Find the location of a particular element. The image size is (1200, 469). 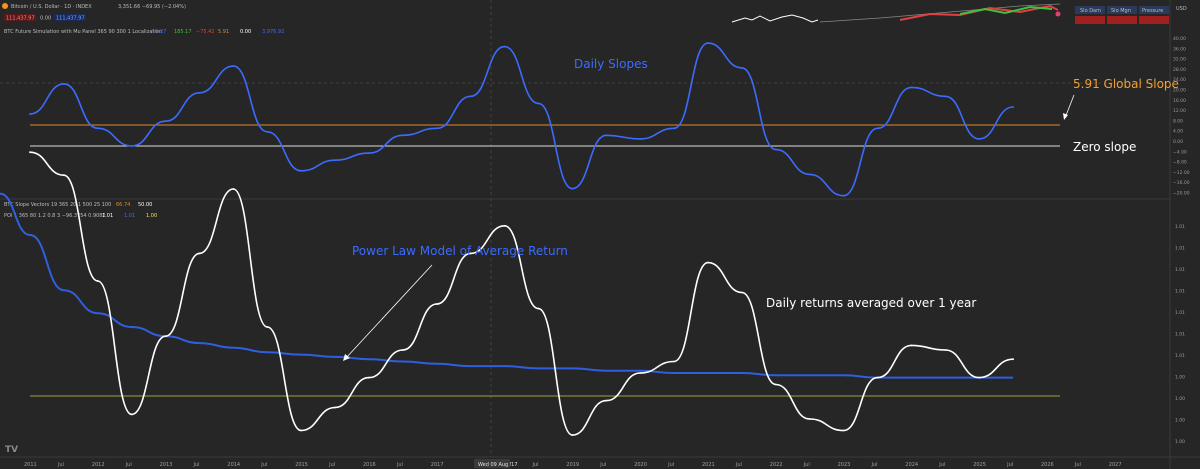

slope-tick-label: 24.00 is located at coordinates (1179, 80).